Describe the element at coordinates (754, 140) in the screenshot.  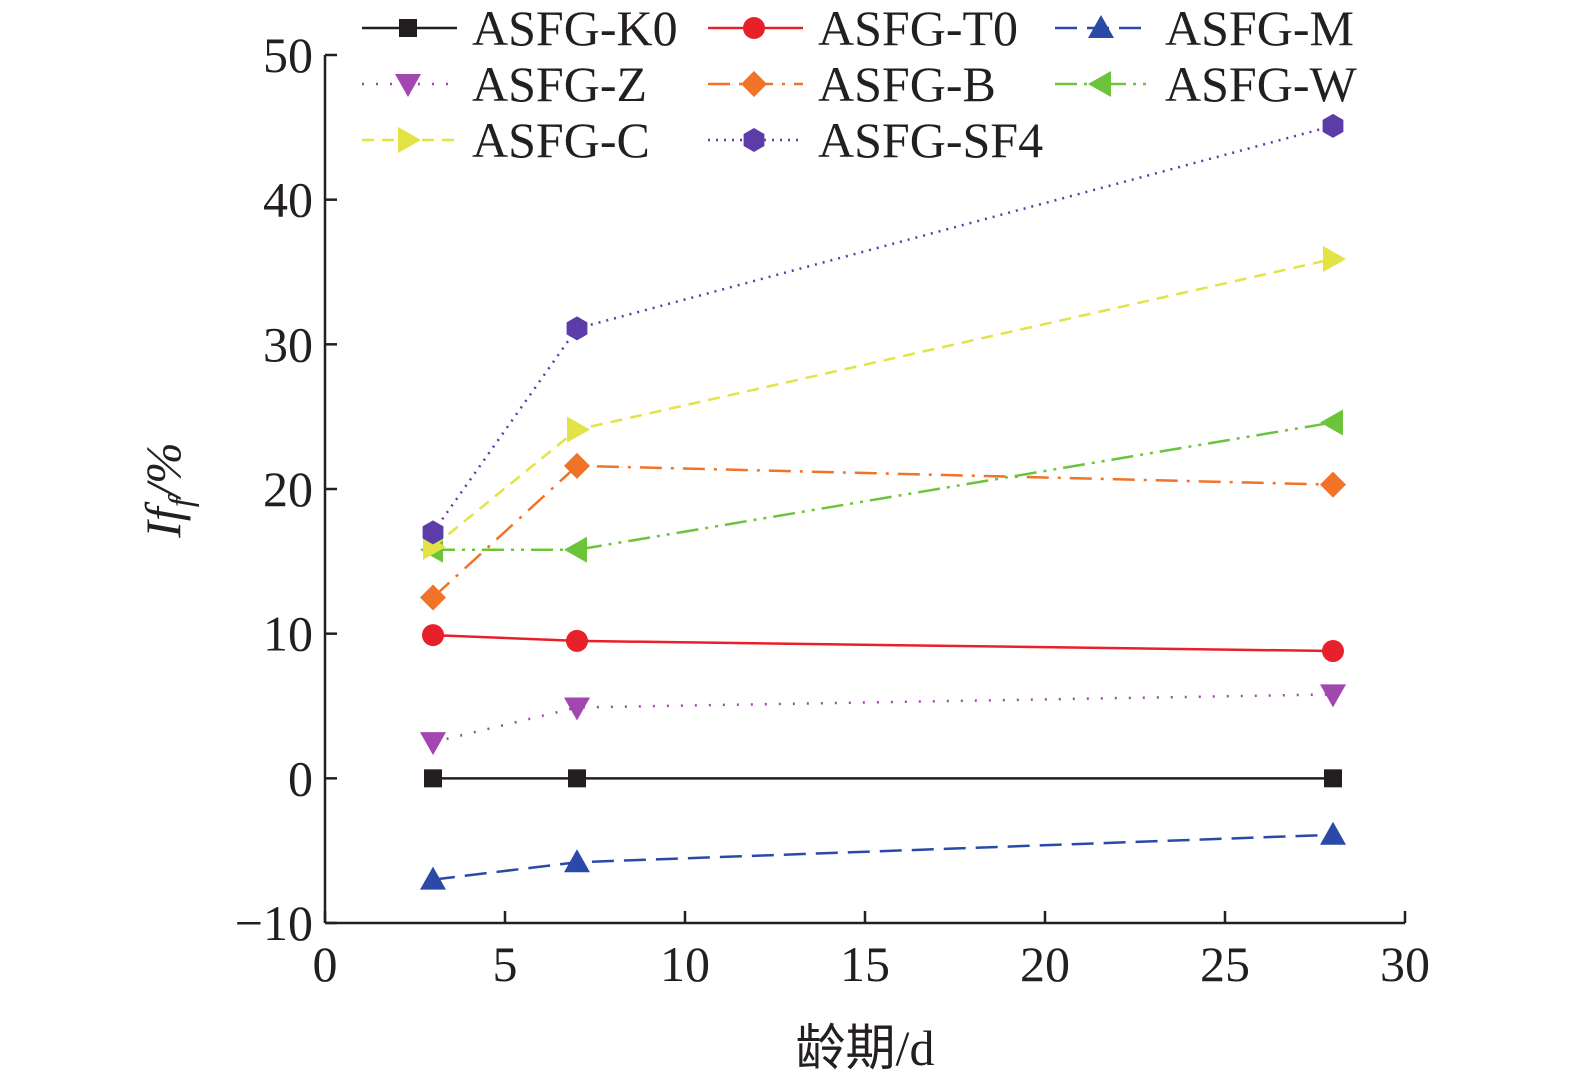
I see `legend-marker-asfg-sf4` at that location.